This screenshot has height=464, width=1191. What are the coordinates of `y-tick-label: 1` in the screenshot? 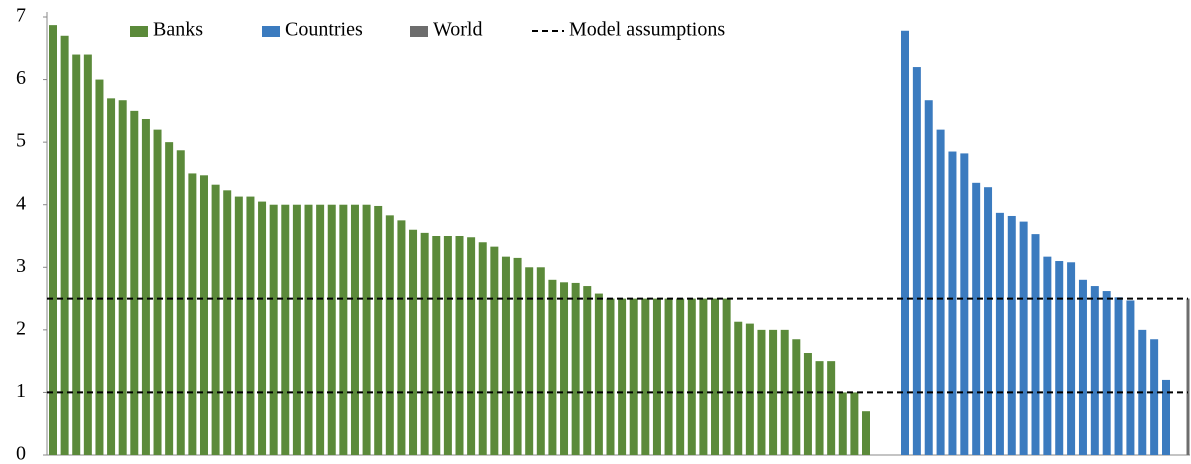 It's located at (21, 391).